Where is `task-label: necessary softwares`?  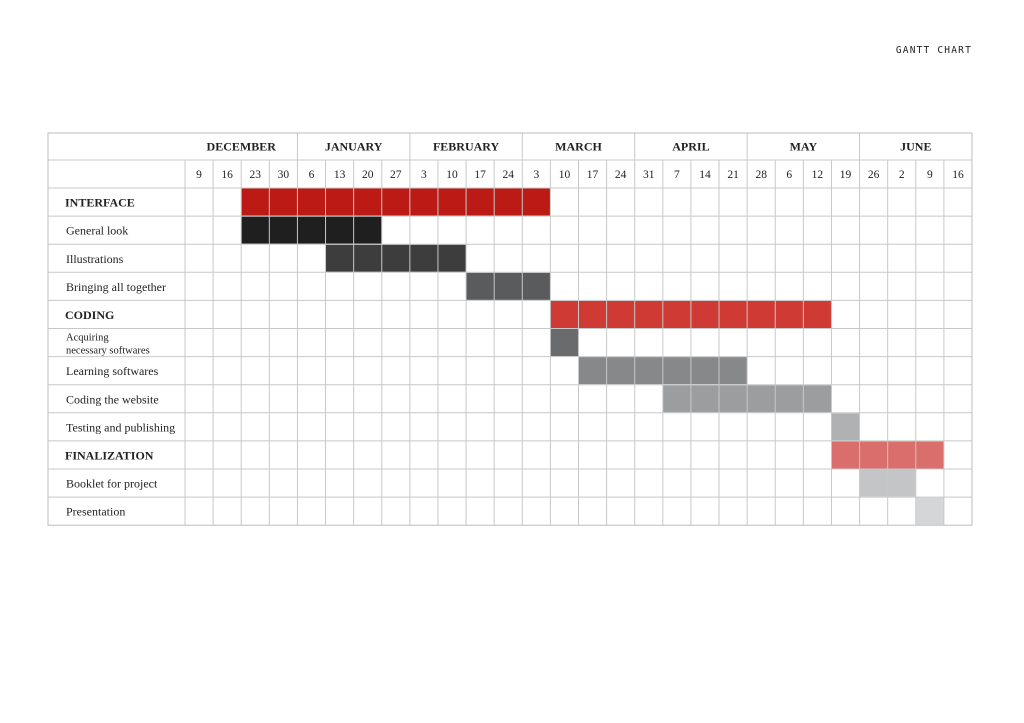
task-label: necessary softwares is located at coordinates (108, 351).